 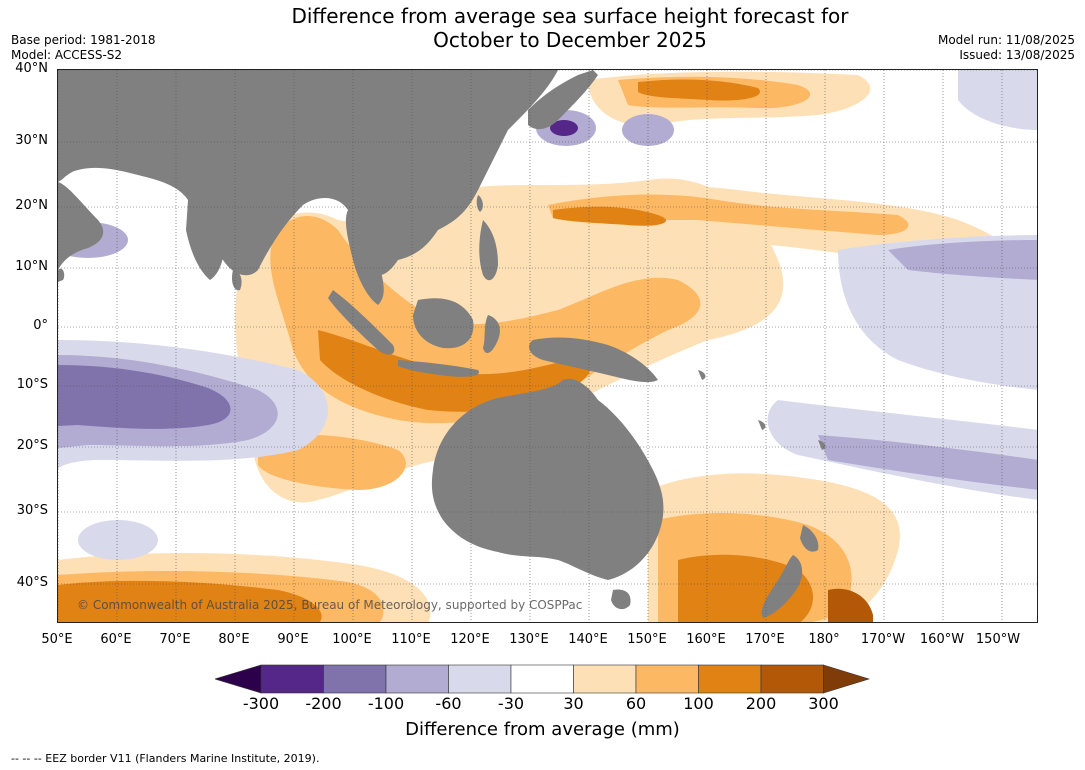 I want to click on north-pacific-strong, so click(x=610, y=216).